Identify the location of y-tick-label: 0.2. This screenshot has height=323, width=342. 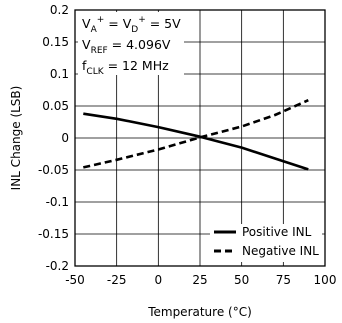
(59, 10).